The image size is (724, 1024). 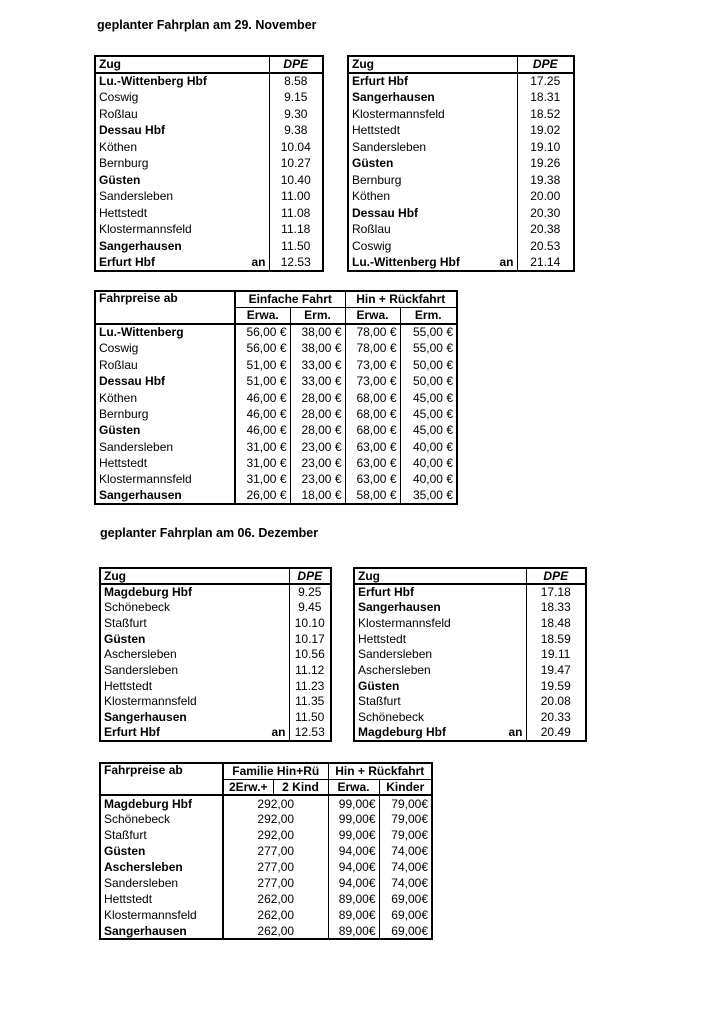 What do you see at coordinates (207, 25) in the screenshot?
I see `section-title: geplanter Fahrplan am 29. November` at bounding box center [207, 25].